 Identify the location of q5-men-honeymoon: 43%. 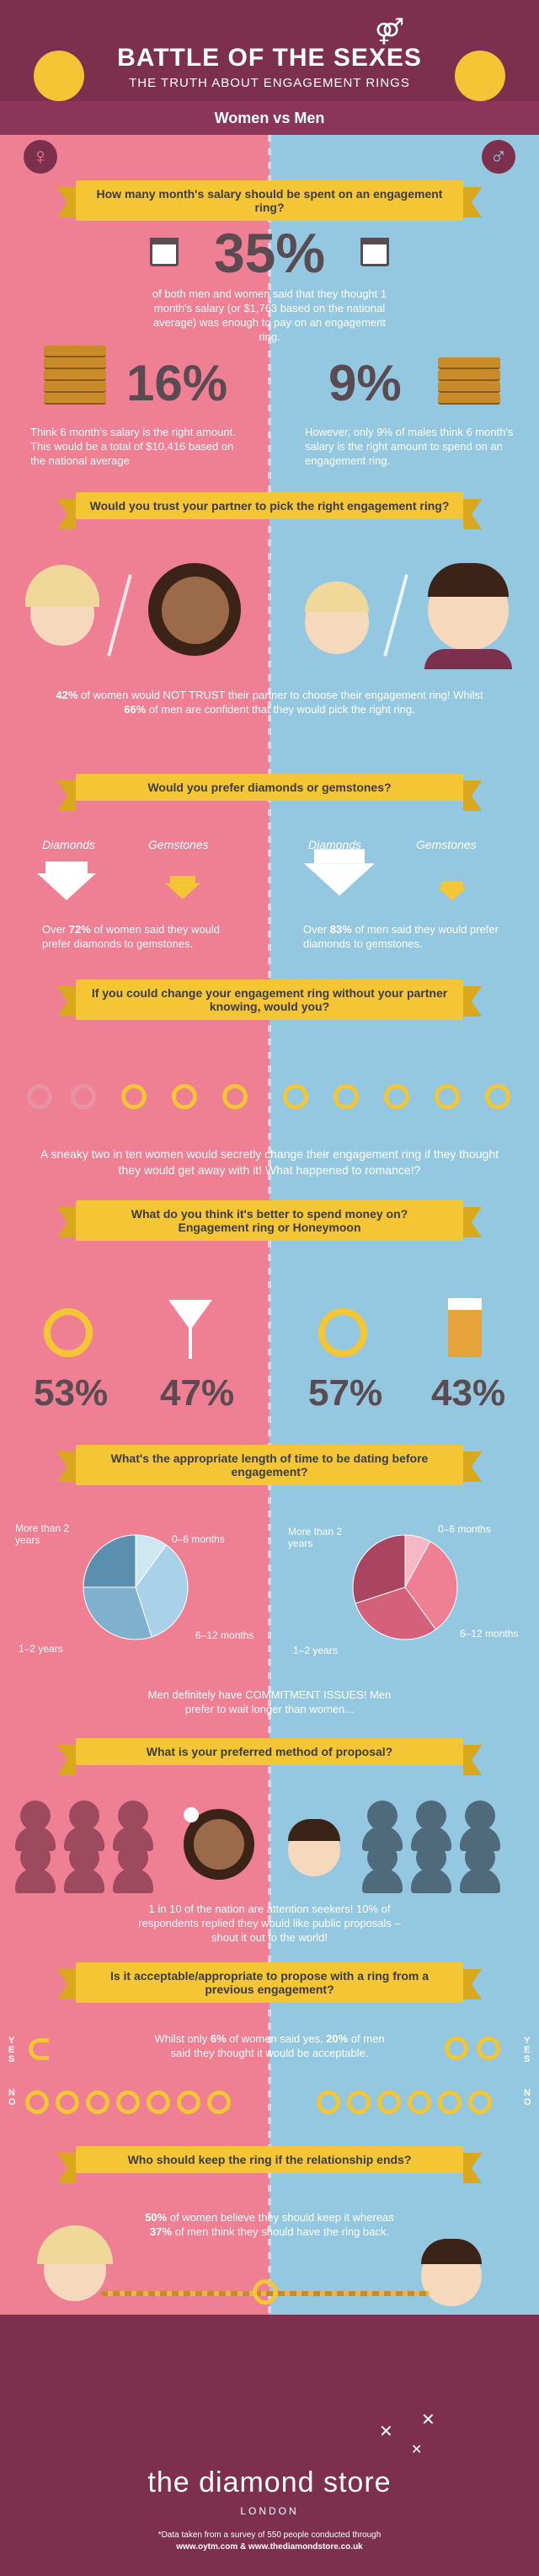
(469, 1393).